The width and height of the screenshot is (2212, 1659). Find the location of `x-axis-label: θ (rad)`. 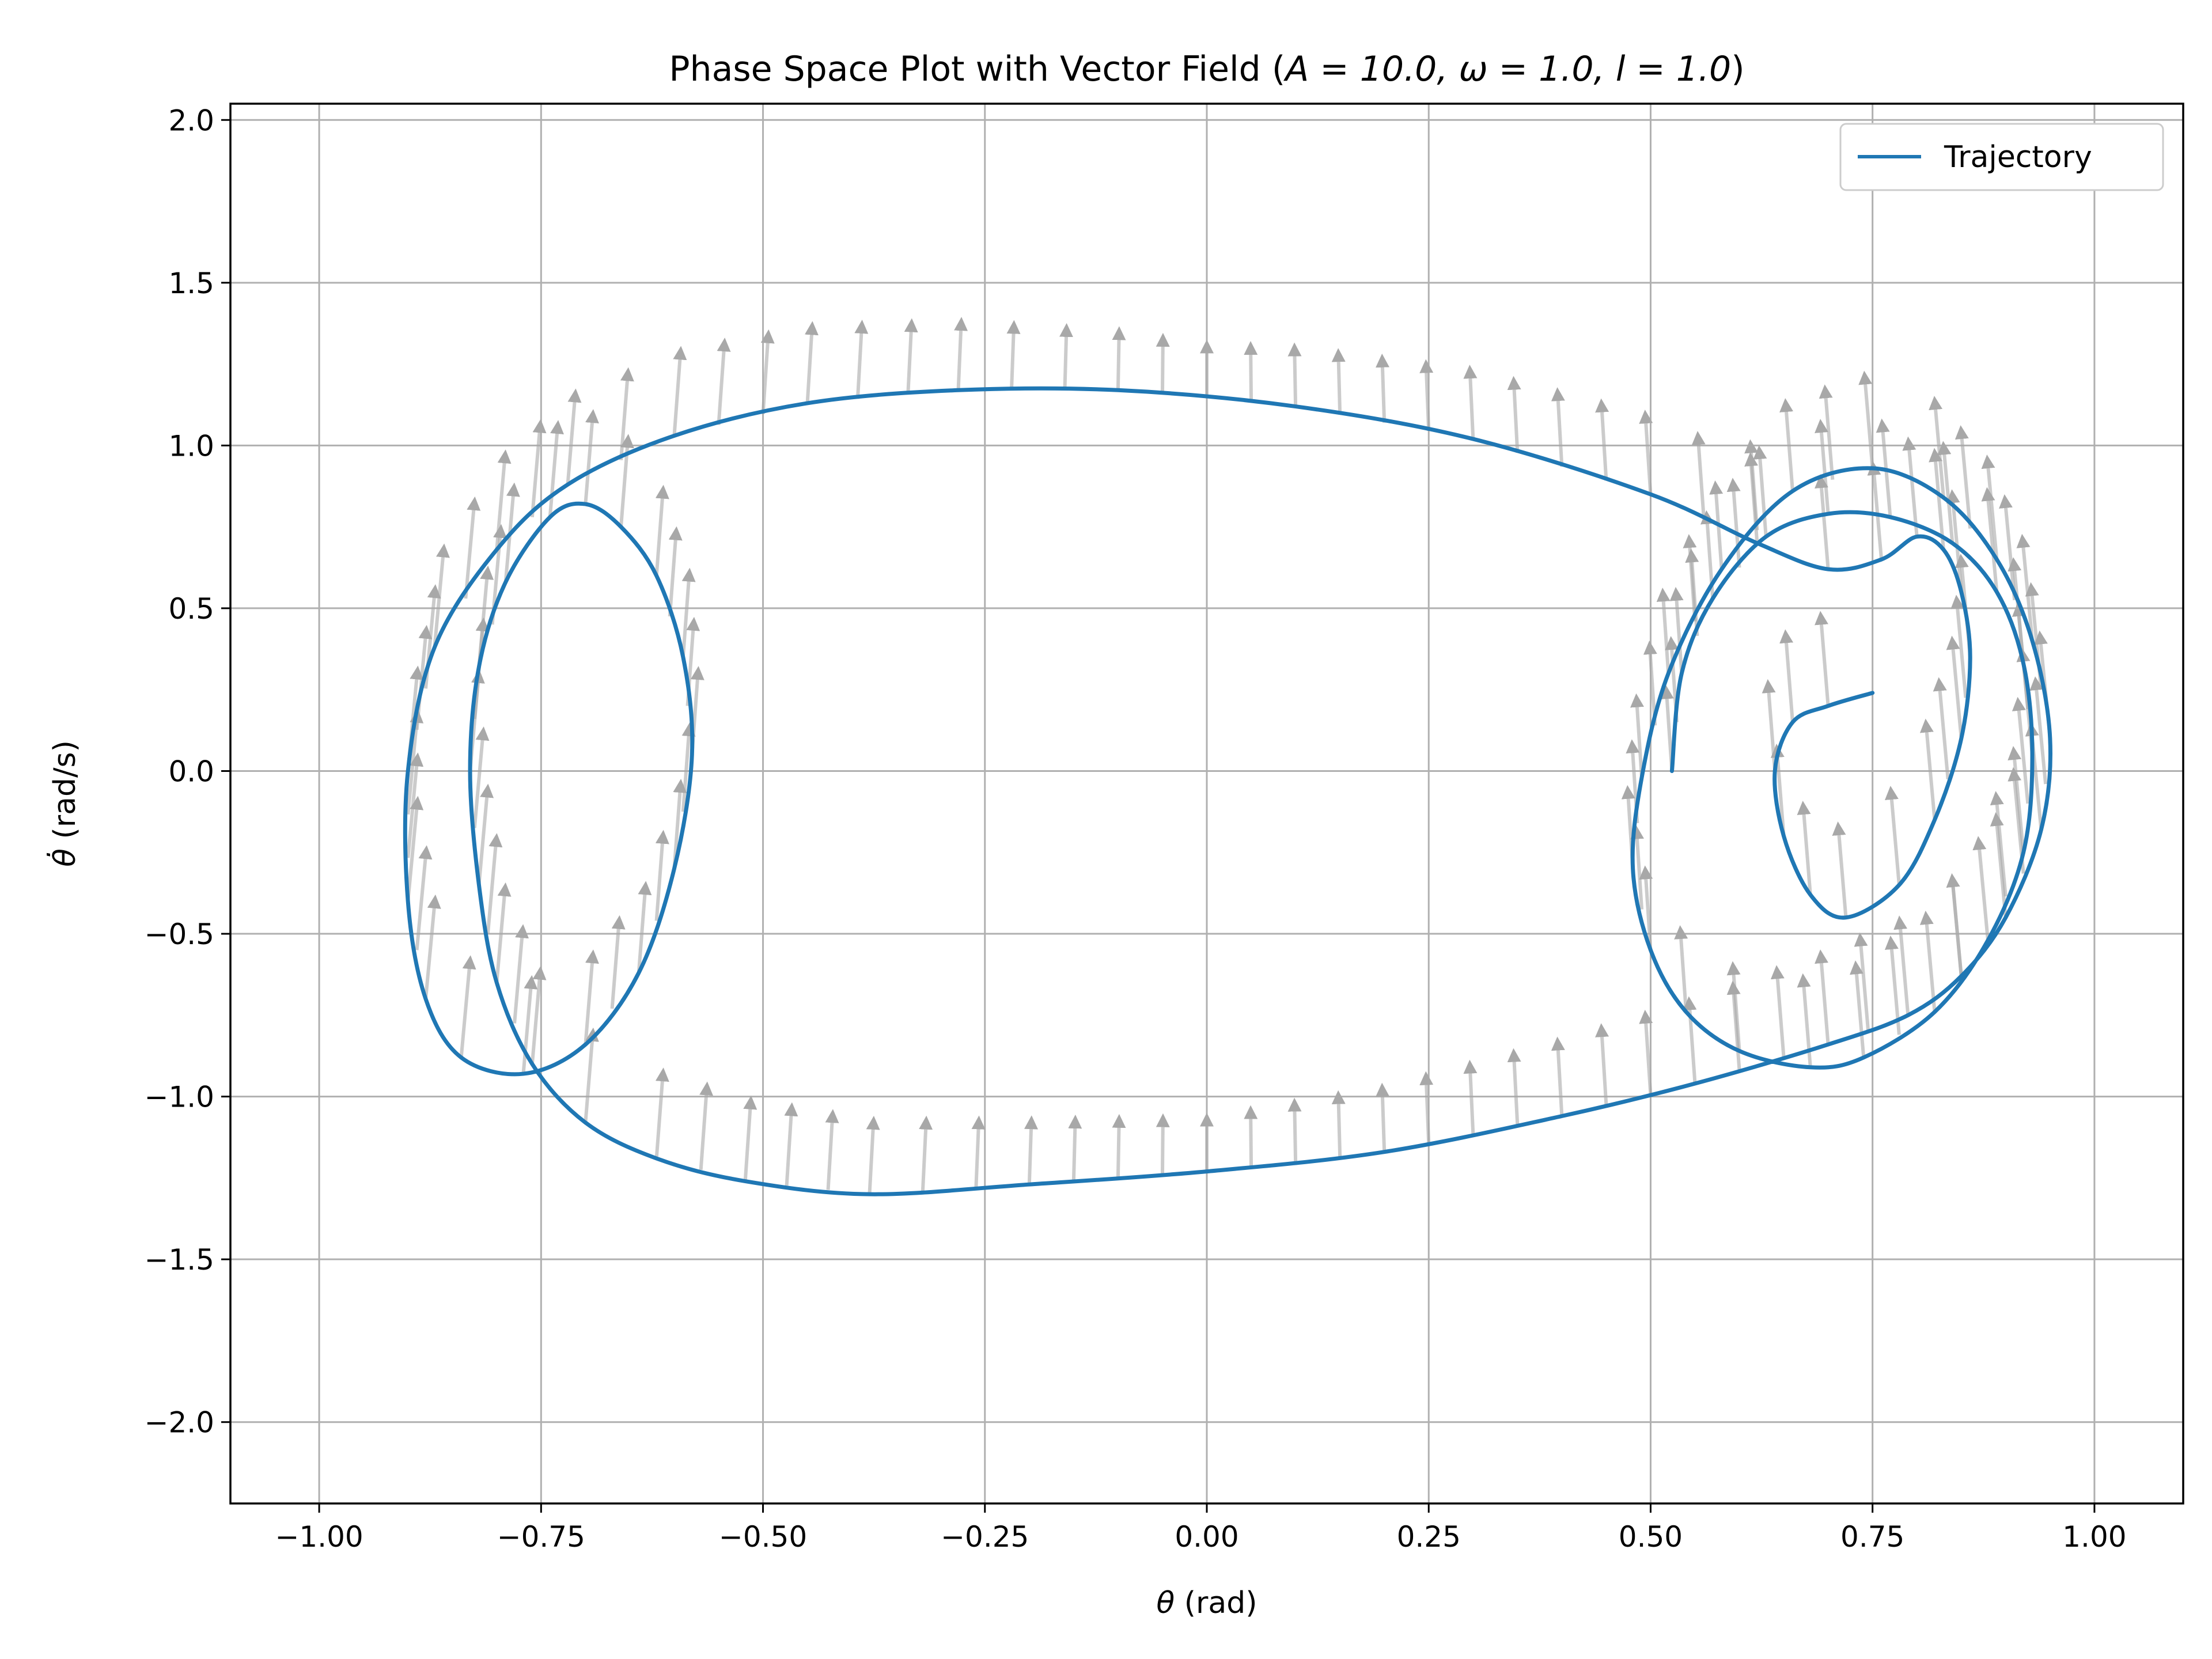

x-axis-label: θ (rad) is located at coordinates (1206, 1603).